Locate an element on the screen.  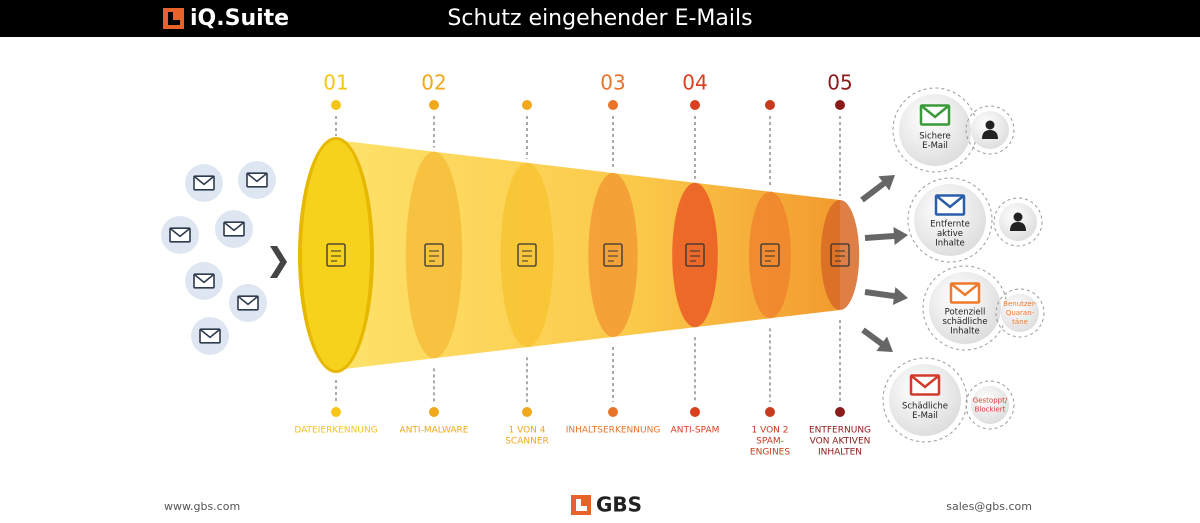
header-bar is located at coordinates (600, 18).